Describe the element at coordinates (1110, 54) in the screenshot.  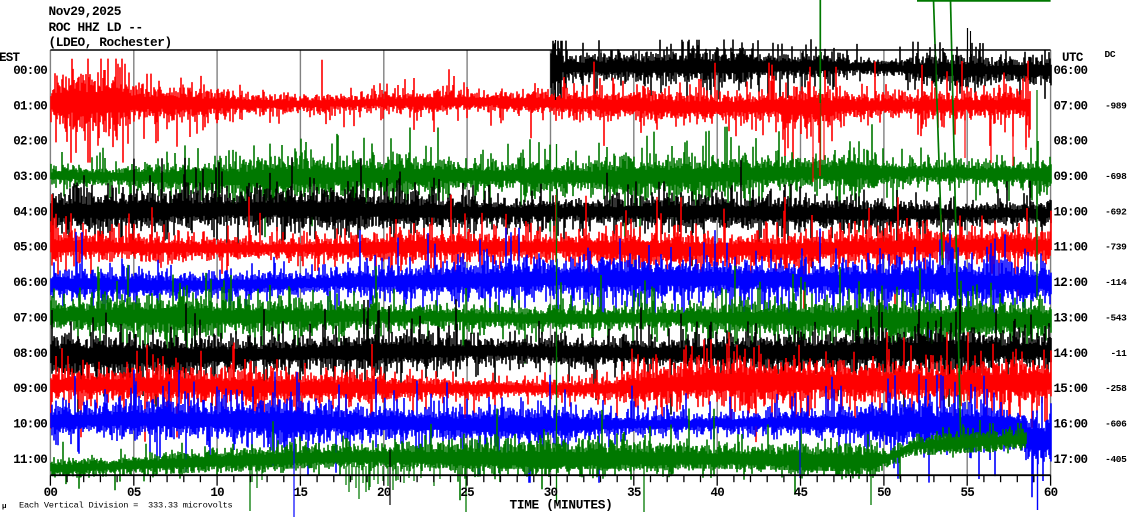
I see `svg-text: DC` at that location.